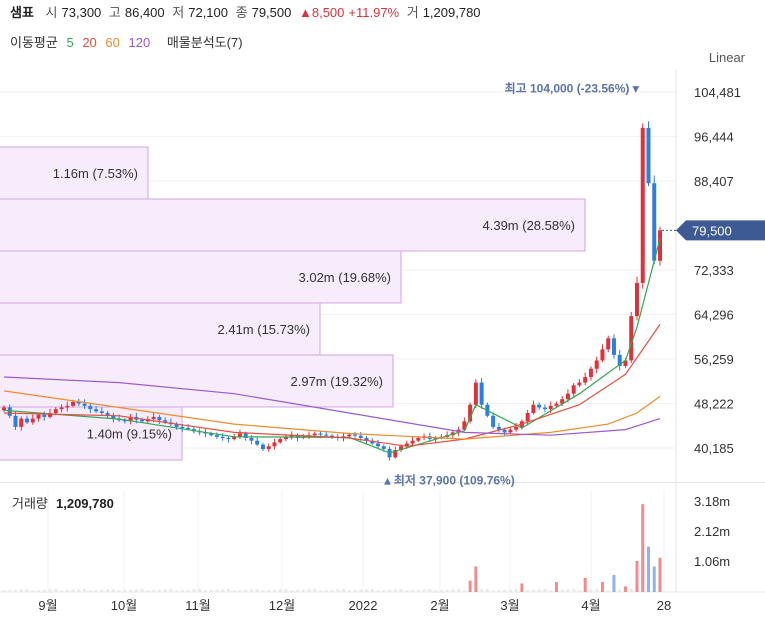 The height and width of the screenshot is (631, 765). I want to click on volume-profile-label: 4.39m (28.58%), so click(529, 225).